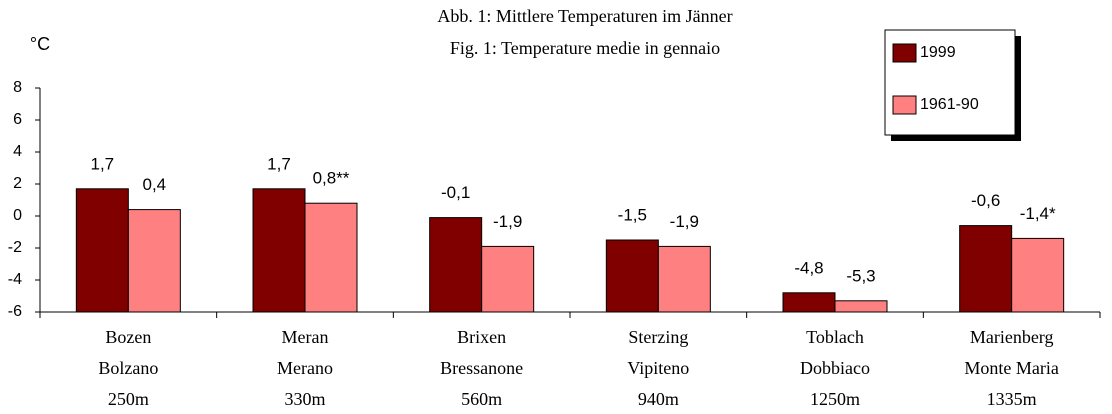  What do you see at coordinates (835, 399) in the screenshot?
I see `x-tick-label: 1250m` at bounding box center [835, 399].